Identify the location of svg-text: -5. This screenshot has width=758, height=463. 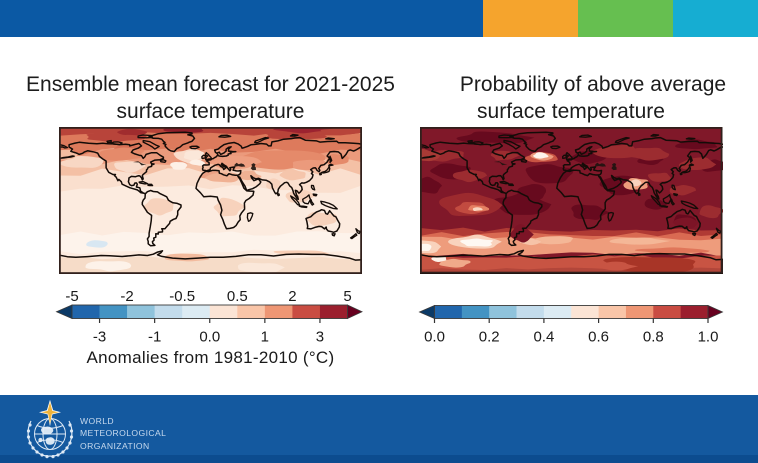
(71, 296).